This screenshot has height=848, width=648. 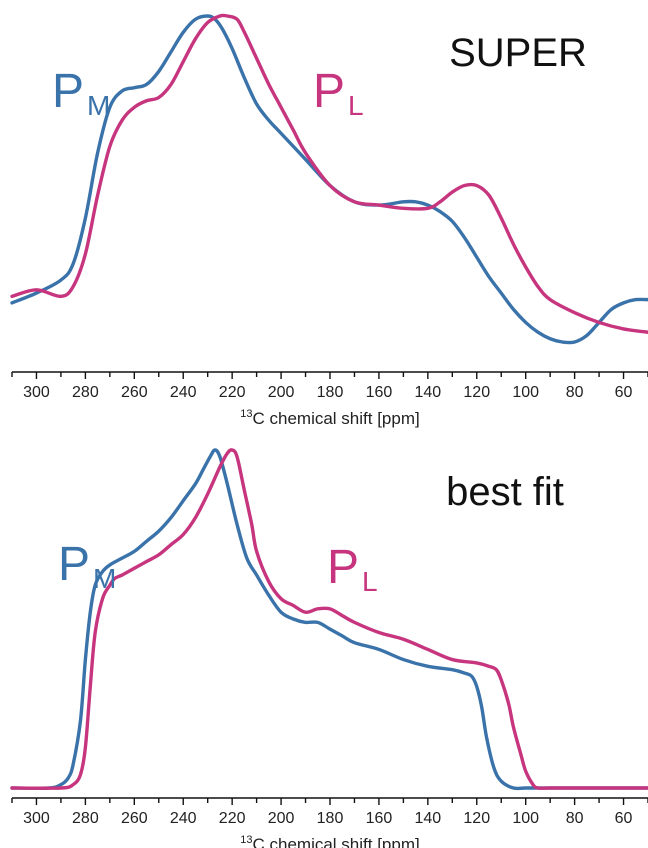 What do you see at coordinates (624, 392) in the screenshot?
I see `chart1-tick-label: 60` at bounding box center [624, 392].